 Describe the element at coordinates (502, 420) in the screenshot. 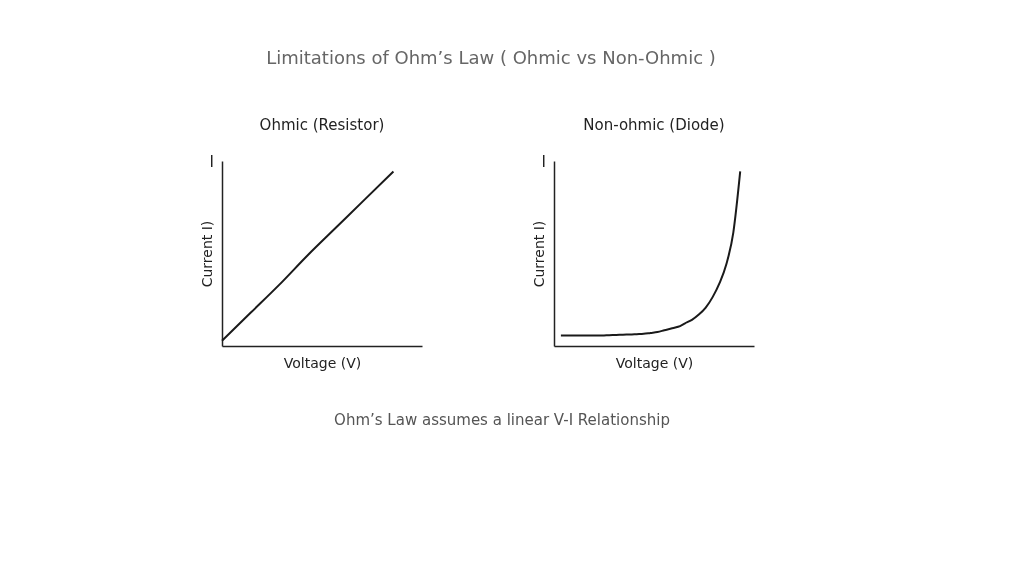

I see `text: Ohm’s Law assumes a linear V-I Relationship` at that location.